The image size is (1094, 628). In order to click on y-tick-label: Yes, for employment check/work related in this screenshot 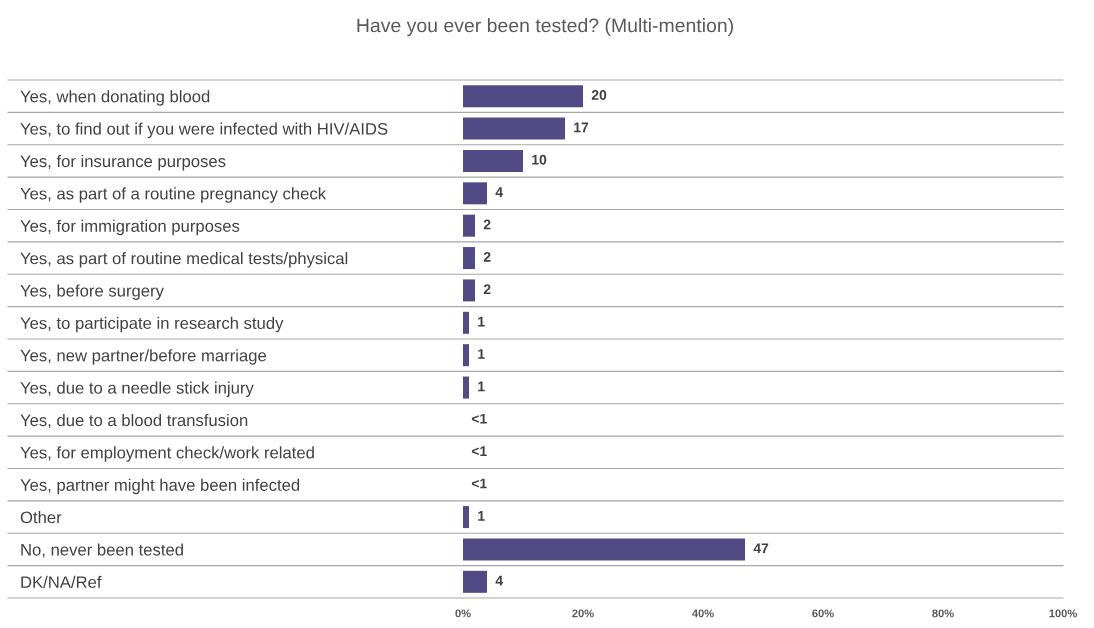, I will do `click(167, 454)`.